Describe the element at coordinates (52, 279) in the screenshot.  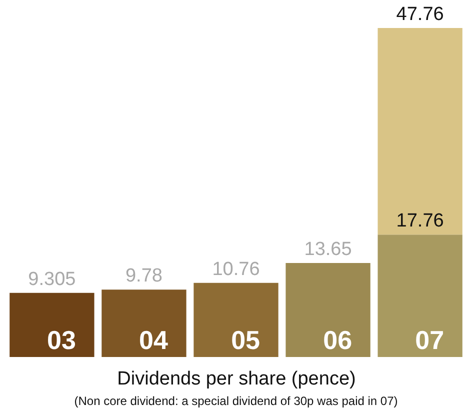
I see `data-label: 9.305` at that location.